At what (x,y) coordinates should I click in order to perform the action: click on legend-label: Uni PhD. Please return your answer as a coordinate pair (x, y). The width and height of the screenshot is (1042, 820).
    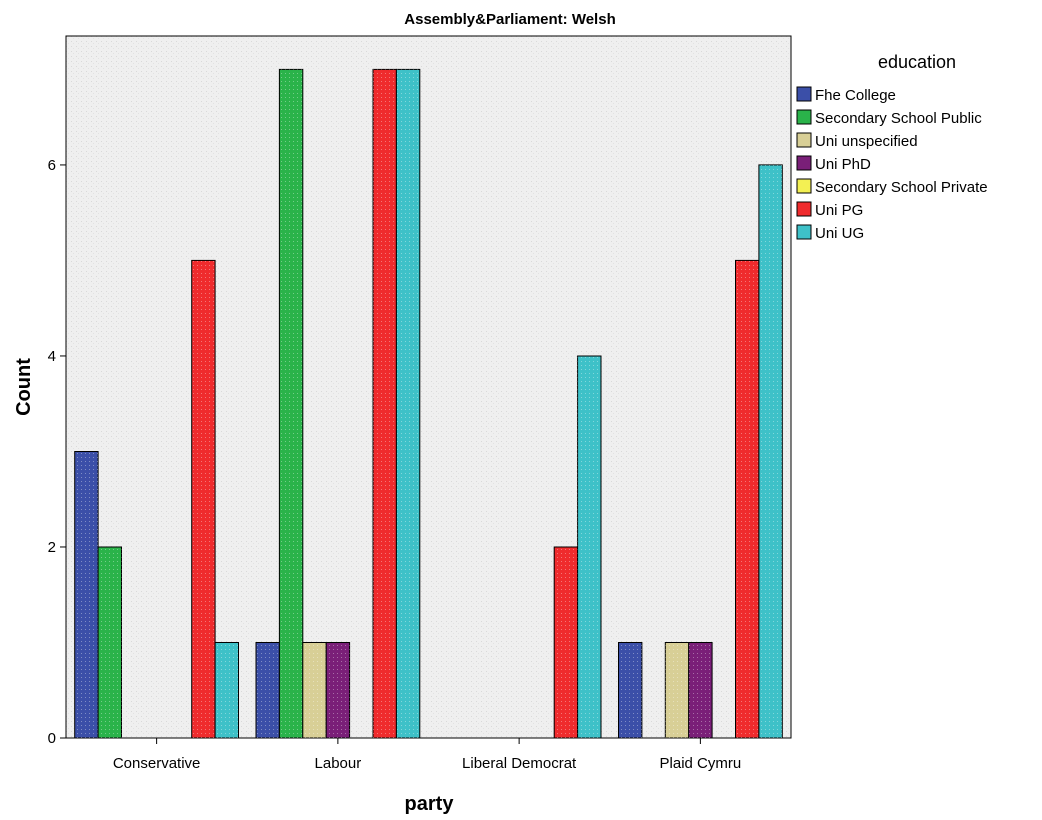
    Looking at the image, I should click on (843, 164).